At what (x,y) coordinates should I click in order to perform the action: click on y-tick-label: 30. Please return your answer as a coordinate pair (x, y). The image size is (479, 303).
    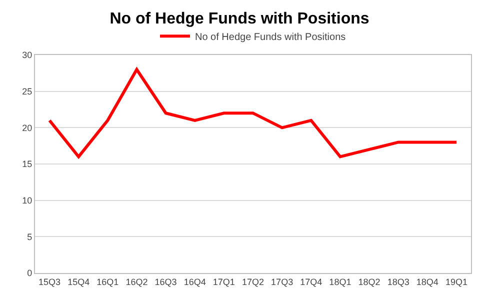
    Looking at the image, I should click on (27, 55).